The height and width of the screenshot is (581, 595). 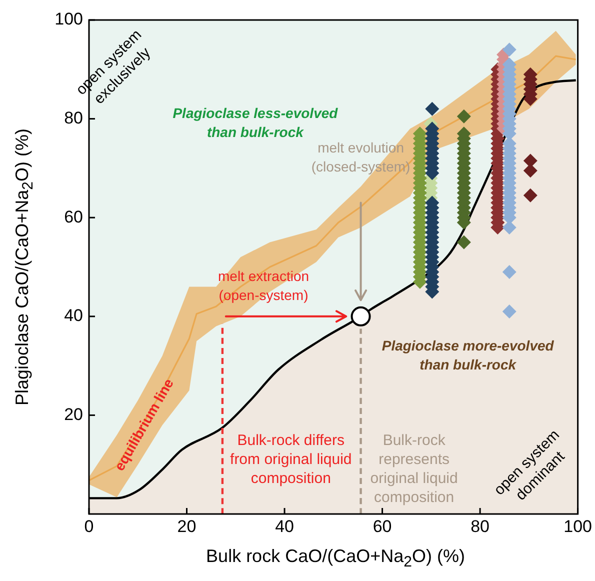 I want to click on annotation: Plagioclase more-evolved than bulk-rock, so click(x=468, y=354).